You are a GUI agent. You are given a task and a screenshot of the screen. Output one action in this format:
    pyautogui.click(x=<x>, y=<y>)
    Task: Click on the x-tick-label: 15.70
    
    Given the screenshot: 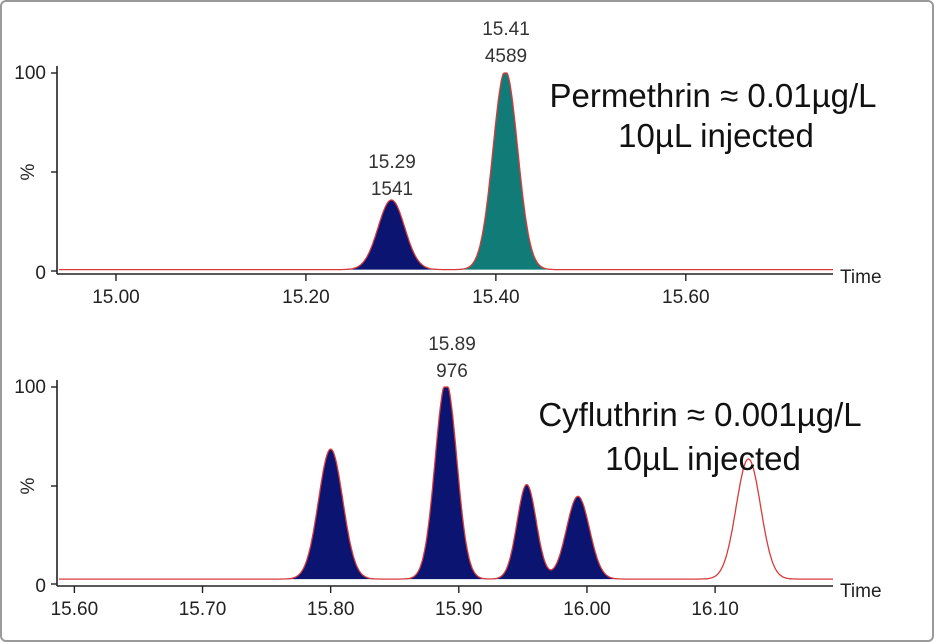 What is the action you would take?
    pyautogui.click(x=203, y=609)
    